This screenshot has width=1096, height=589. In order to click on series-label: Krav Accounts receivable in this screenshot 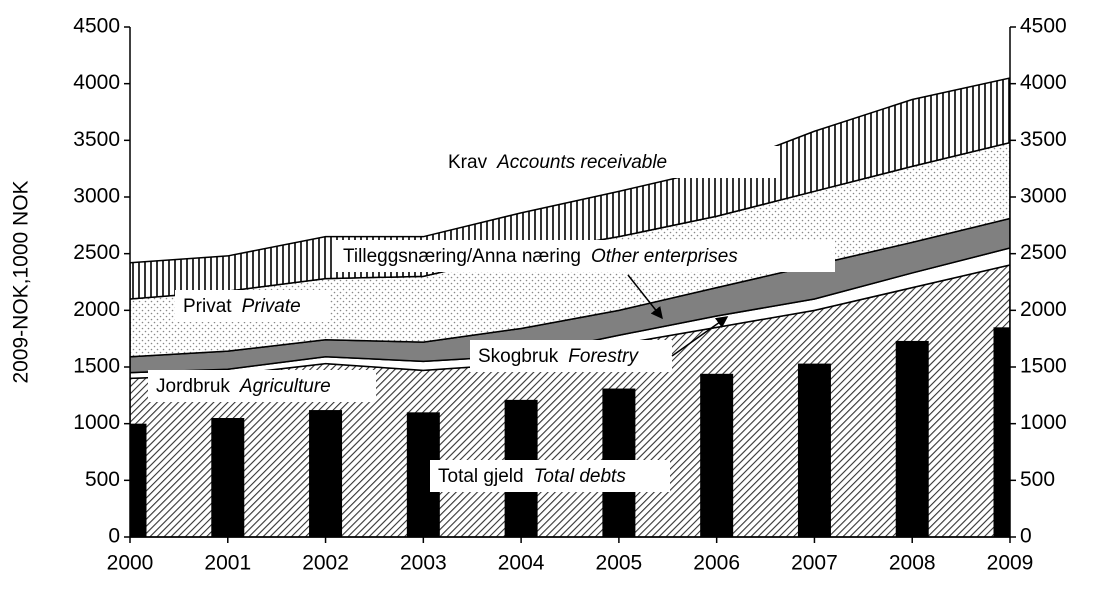, I will do `click(557, 162)`.